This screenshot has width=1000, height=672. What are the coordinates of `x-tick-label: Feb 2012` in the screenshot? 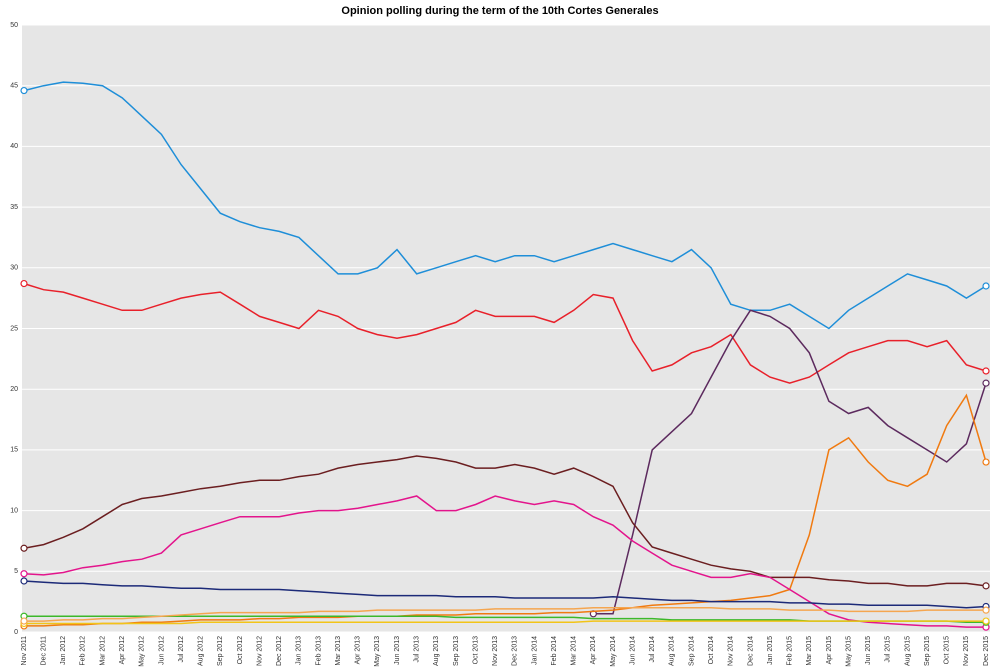 It's located at (83, 651).